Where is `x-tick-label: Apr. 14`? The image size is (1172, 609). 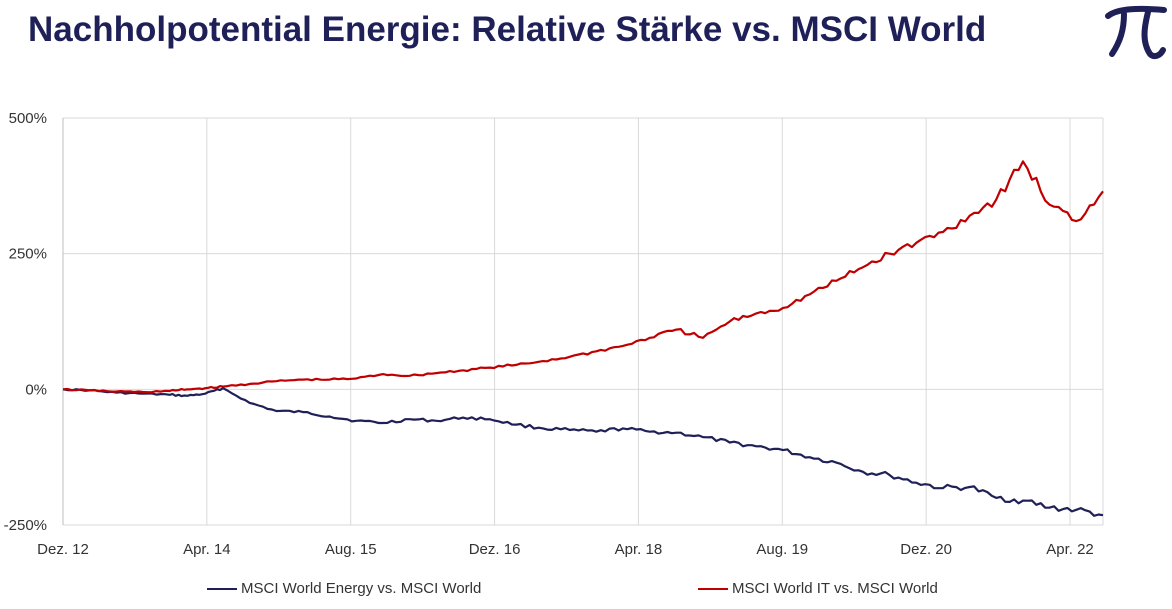
x-tick-label: Apr. 14 is located at coordinates (207, 549).